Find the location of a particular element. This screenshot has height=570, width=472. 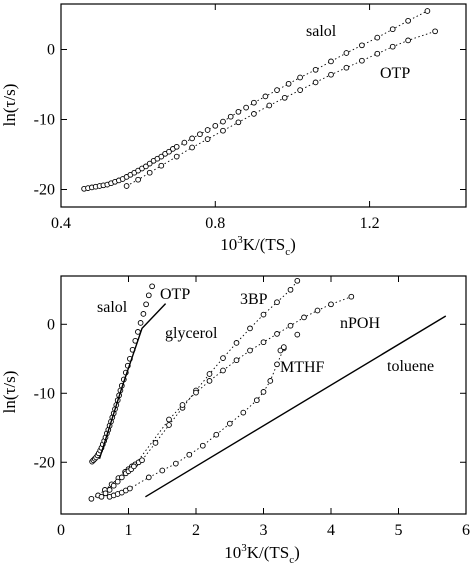

x-tick-label: 0.8 is located at coordinates (215, 223).